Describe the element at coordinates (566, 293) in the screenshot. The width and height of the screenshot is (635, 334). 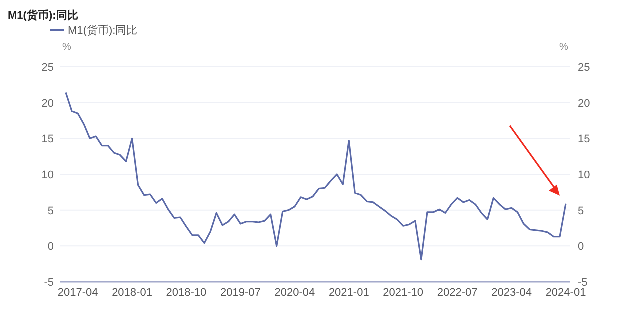
I see `x-tick-label: 2024-01` at that location.